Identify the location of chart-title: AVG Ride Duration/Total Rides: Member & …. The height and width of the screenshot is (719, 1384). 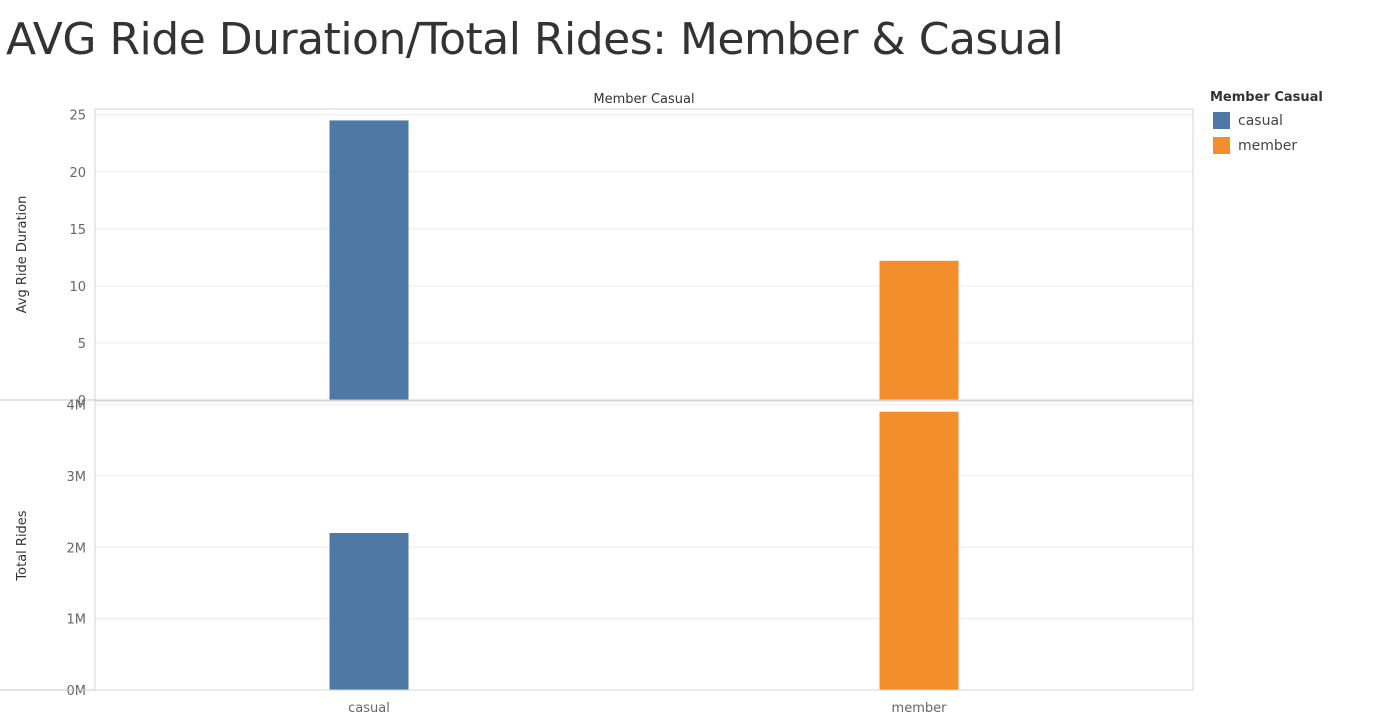
(535, 39).